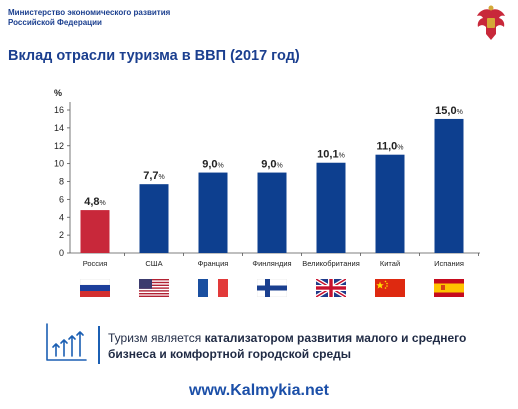 The height and width of the screenshot is (409, 518). Describe the element at coordinates (59, 146) in the screenshot. I see `y-tick-label: 12` at that location.